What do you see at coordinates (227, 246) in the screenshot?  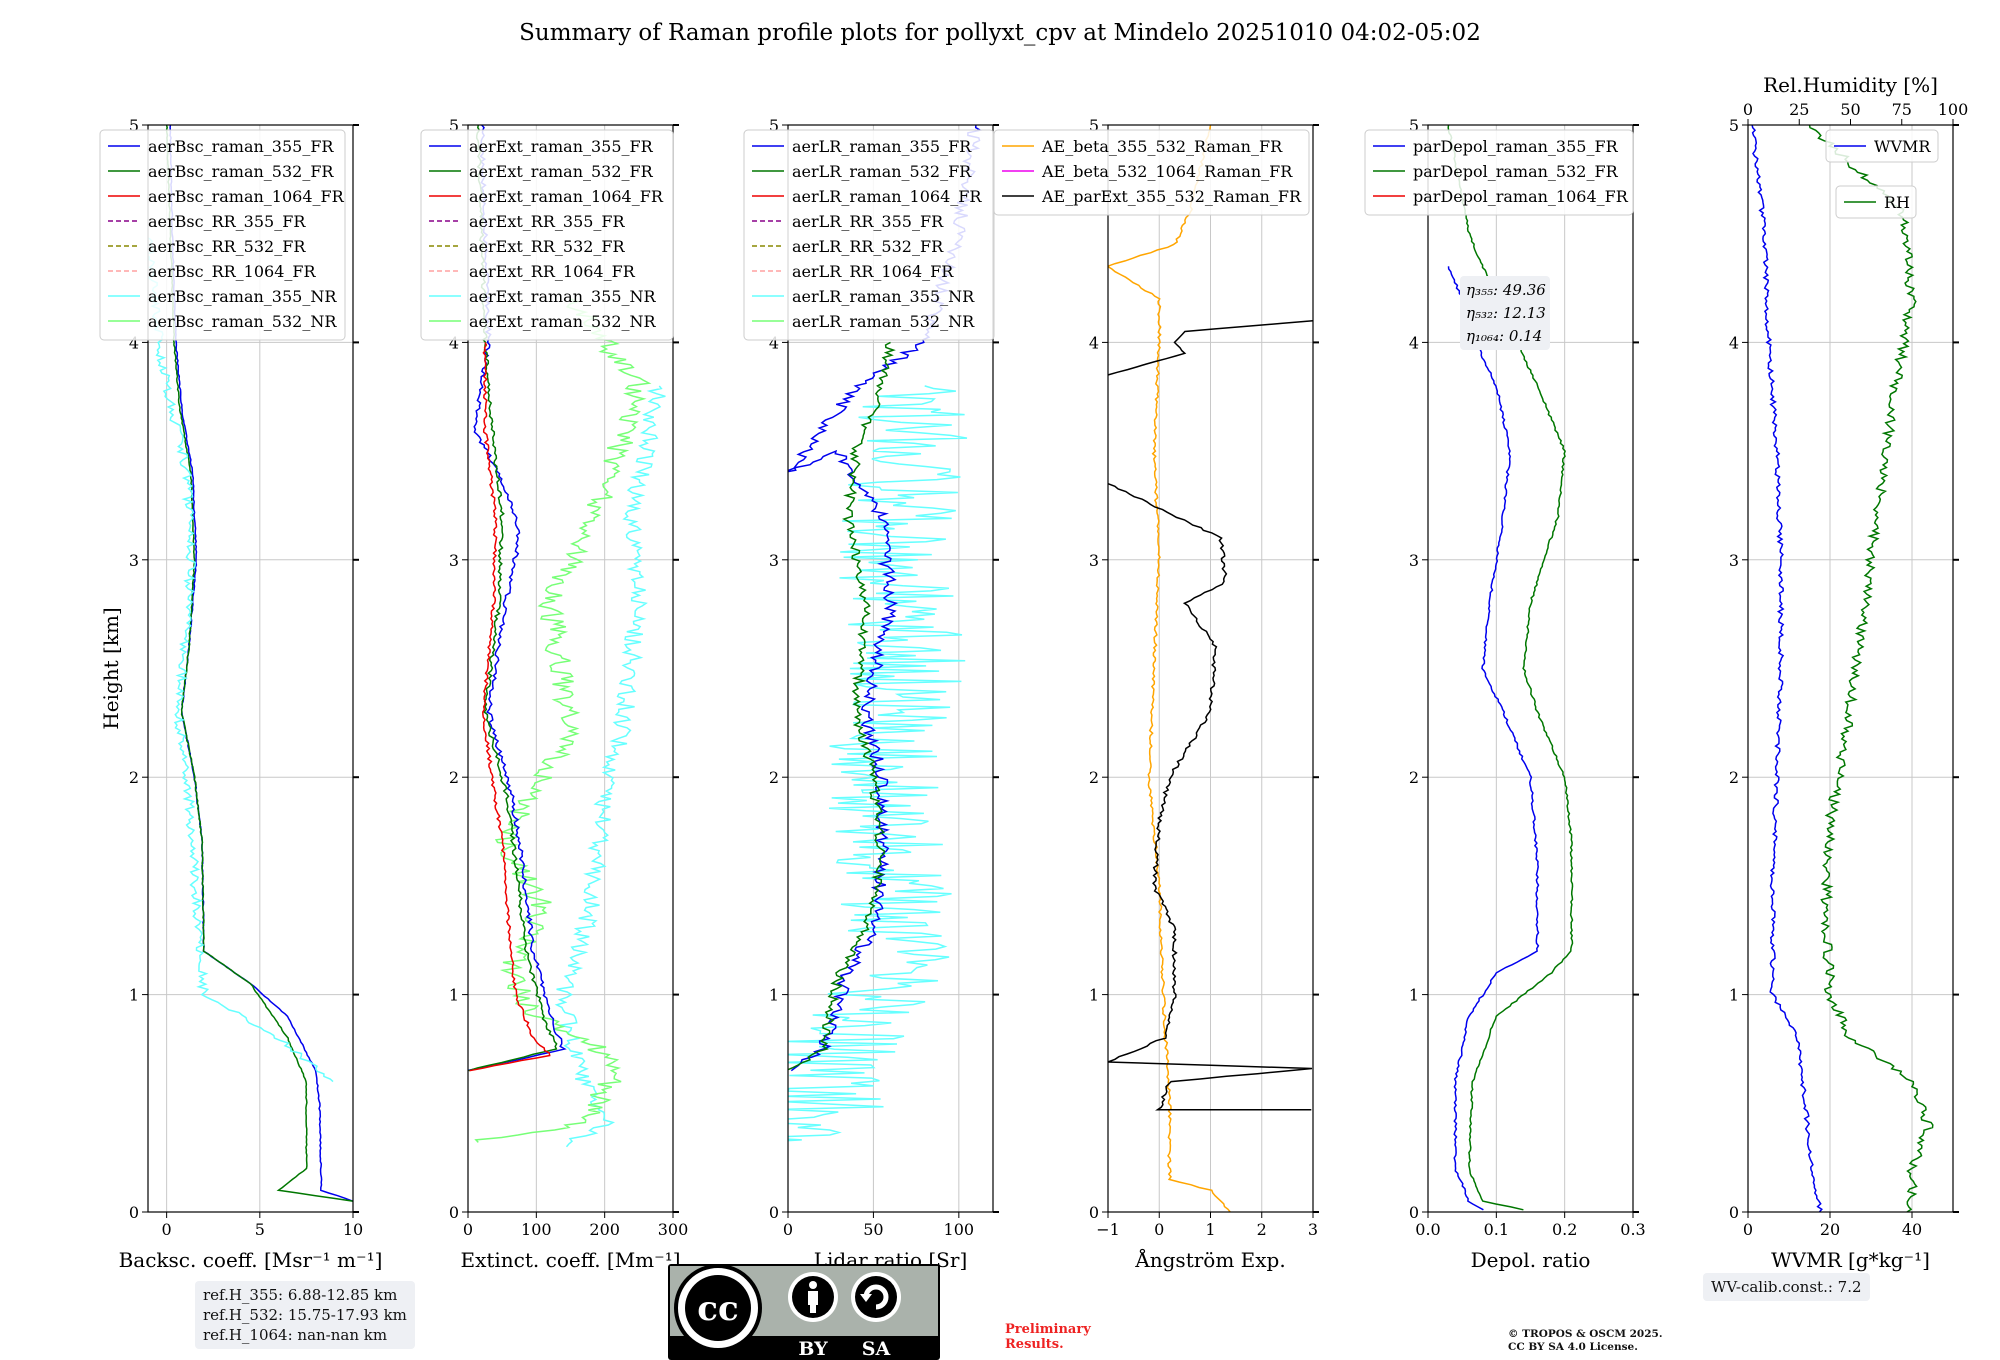 I see `legend-label: aerBsc_RR_532_FR` at bounding box center [227, 246].